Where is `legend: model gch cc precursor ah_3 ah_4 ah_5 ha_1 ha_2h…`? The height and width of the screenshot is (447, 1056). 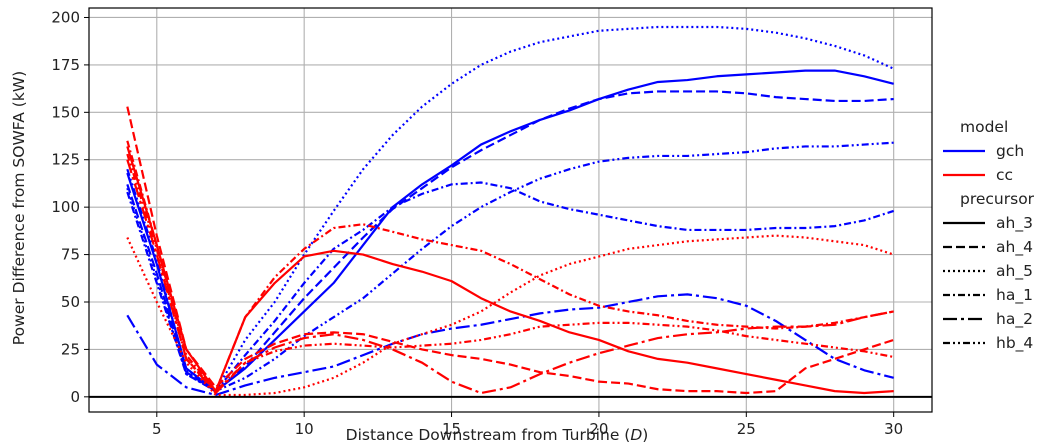 legend: model gch cc precursor ah_3 ah_4 ah_5 ha_1 ha_2h… is located at coordinates (989, 235).